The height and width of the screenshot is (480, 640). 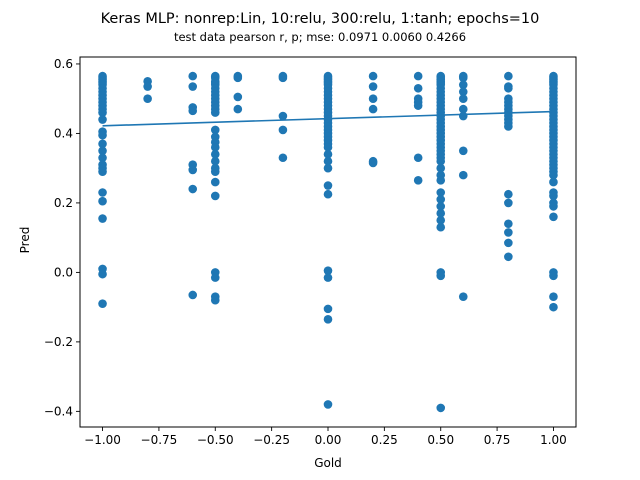 What do you see at coordinates (159, 440) in the screenshot?
I see `x-tick-label: −0.75` at bounding box center [159, 440].